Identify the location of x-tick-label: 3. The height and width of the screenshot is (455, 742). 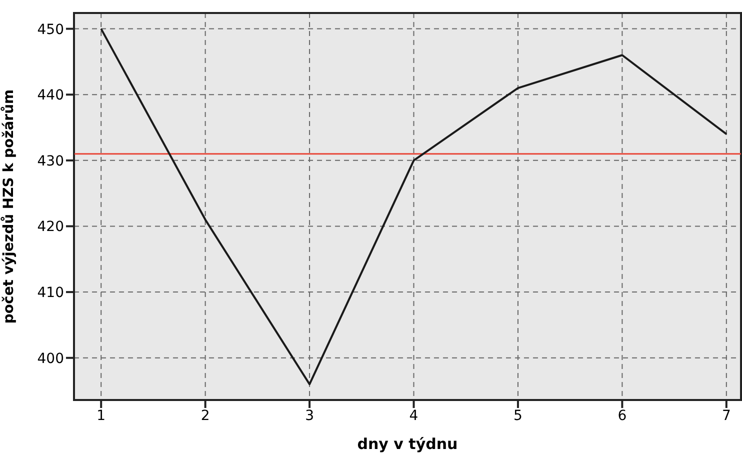
(309, 416).